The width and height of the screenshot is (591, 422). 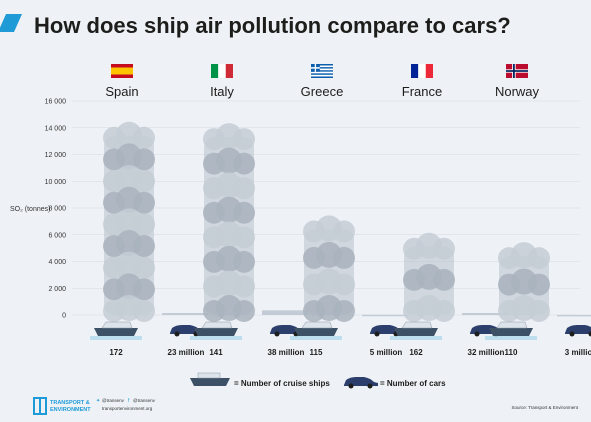 What do you see at coordinates (11, 23) in the screenshot?
I see `title-accent-icon` at bounding box center [11, 23].